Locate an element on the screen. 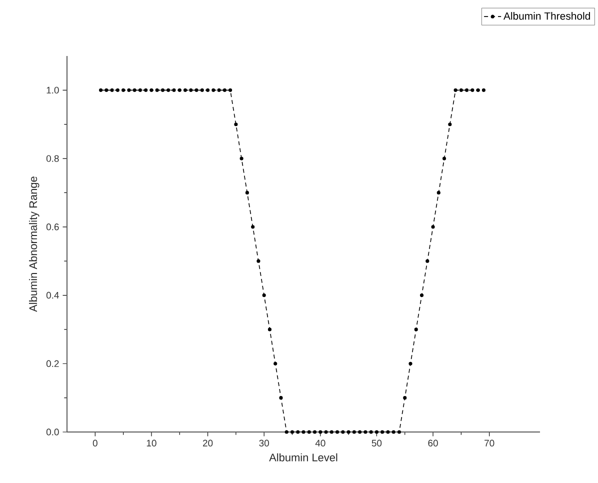 This screenshot has width=598, height=483. y-tick-label: 0.4 is located at coordinates (52, 295).